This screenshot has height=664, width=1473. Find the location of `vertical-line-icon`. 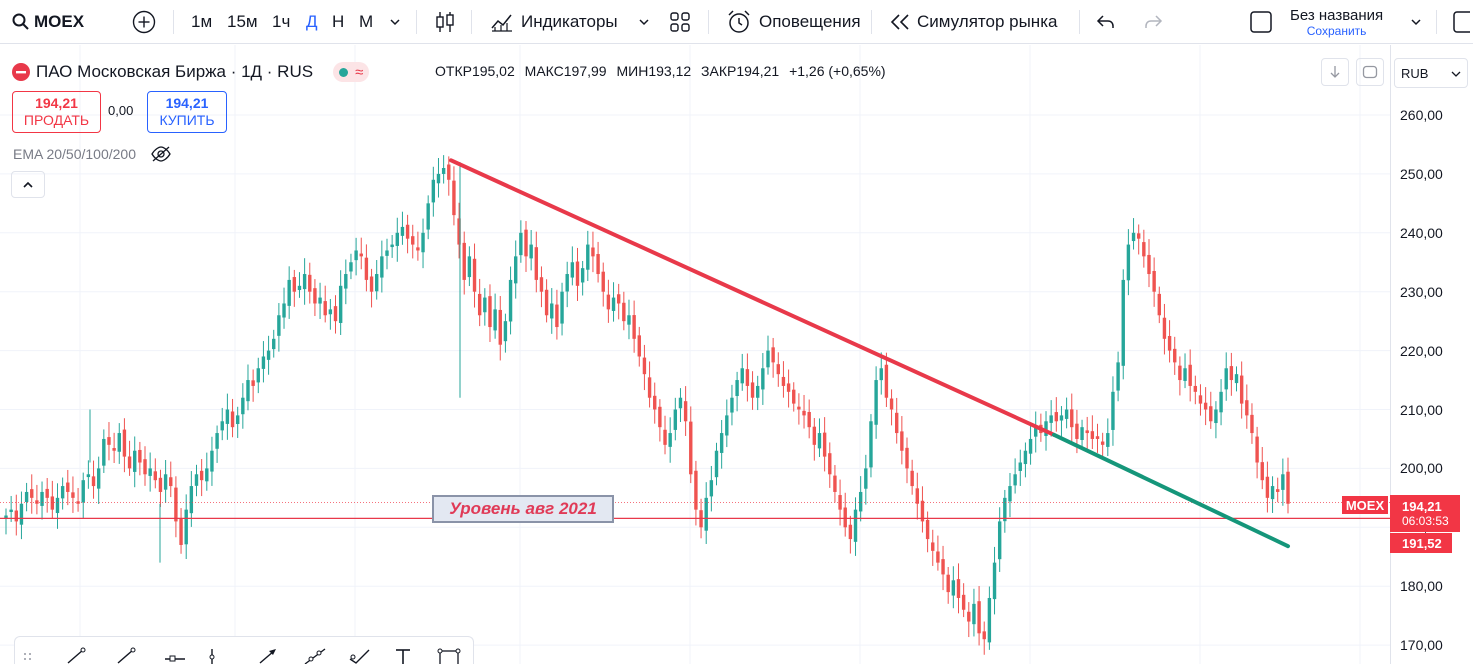

vertical-line-icon is located at coordinates (212, 655).